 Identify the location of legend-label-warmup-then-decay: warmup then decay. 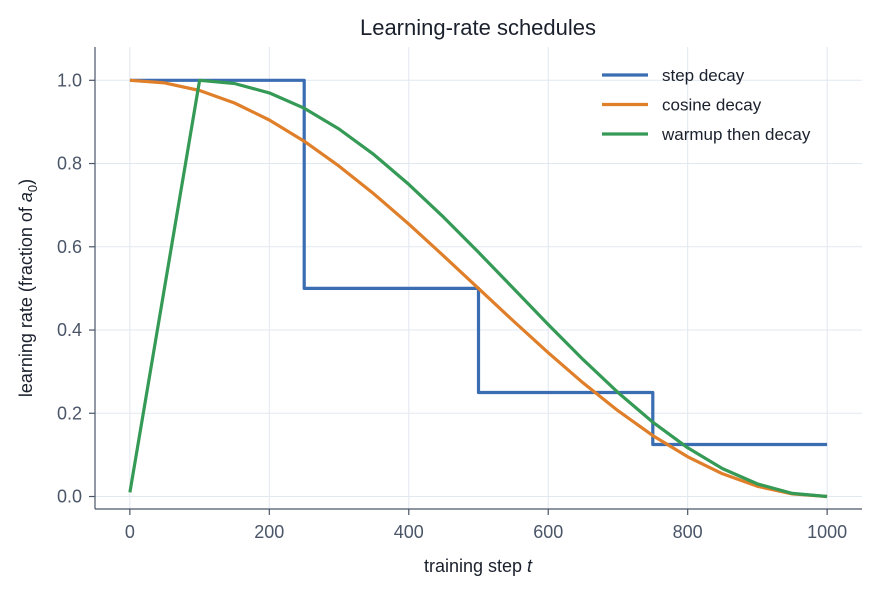
(736, 134).